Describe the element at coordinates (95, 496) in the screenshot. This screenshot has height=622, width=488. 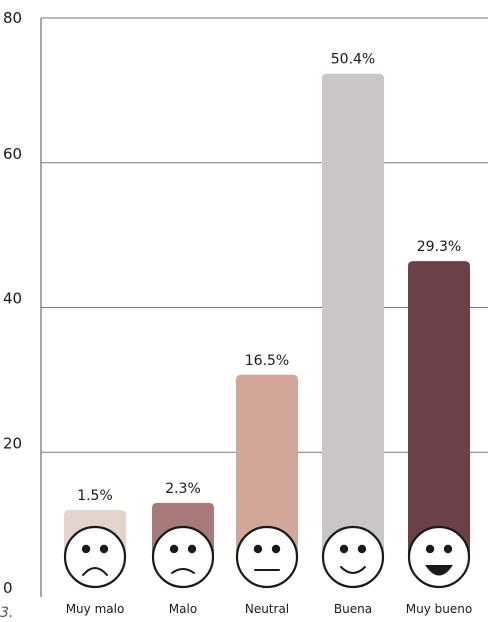
I see `data-label-0: 1.5%` at that location.